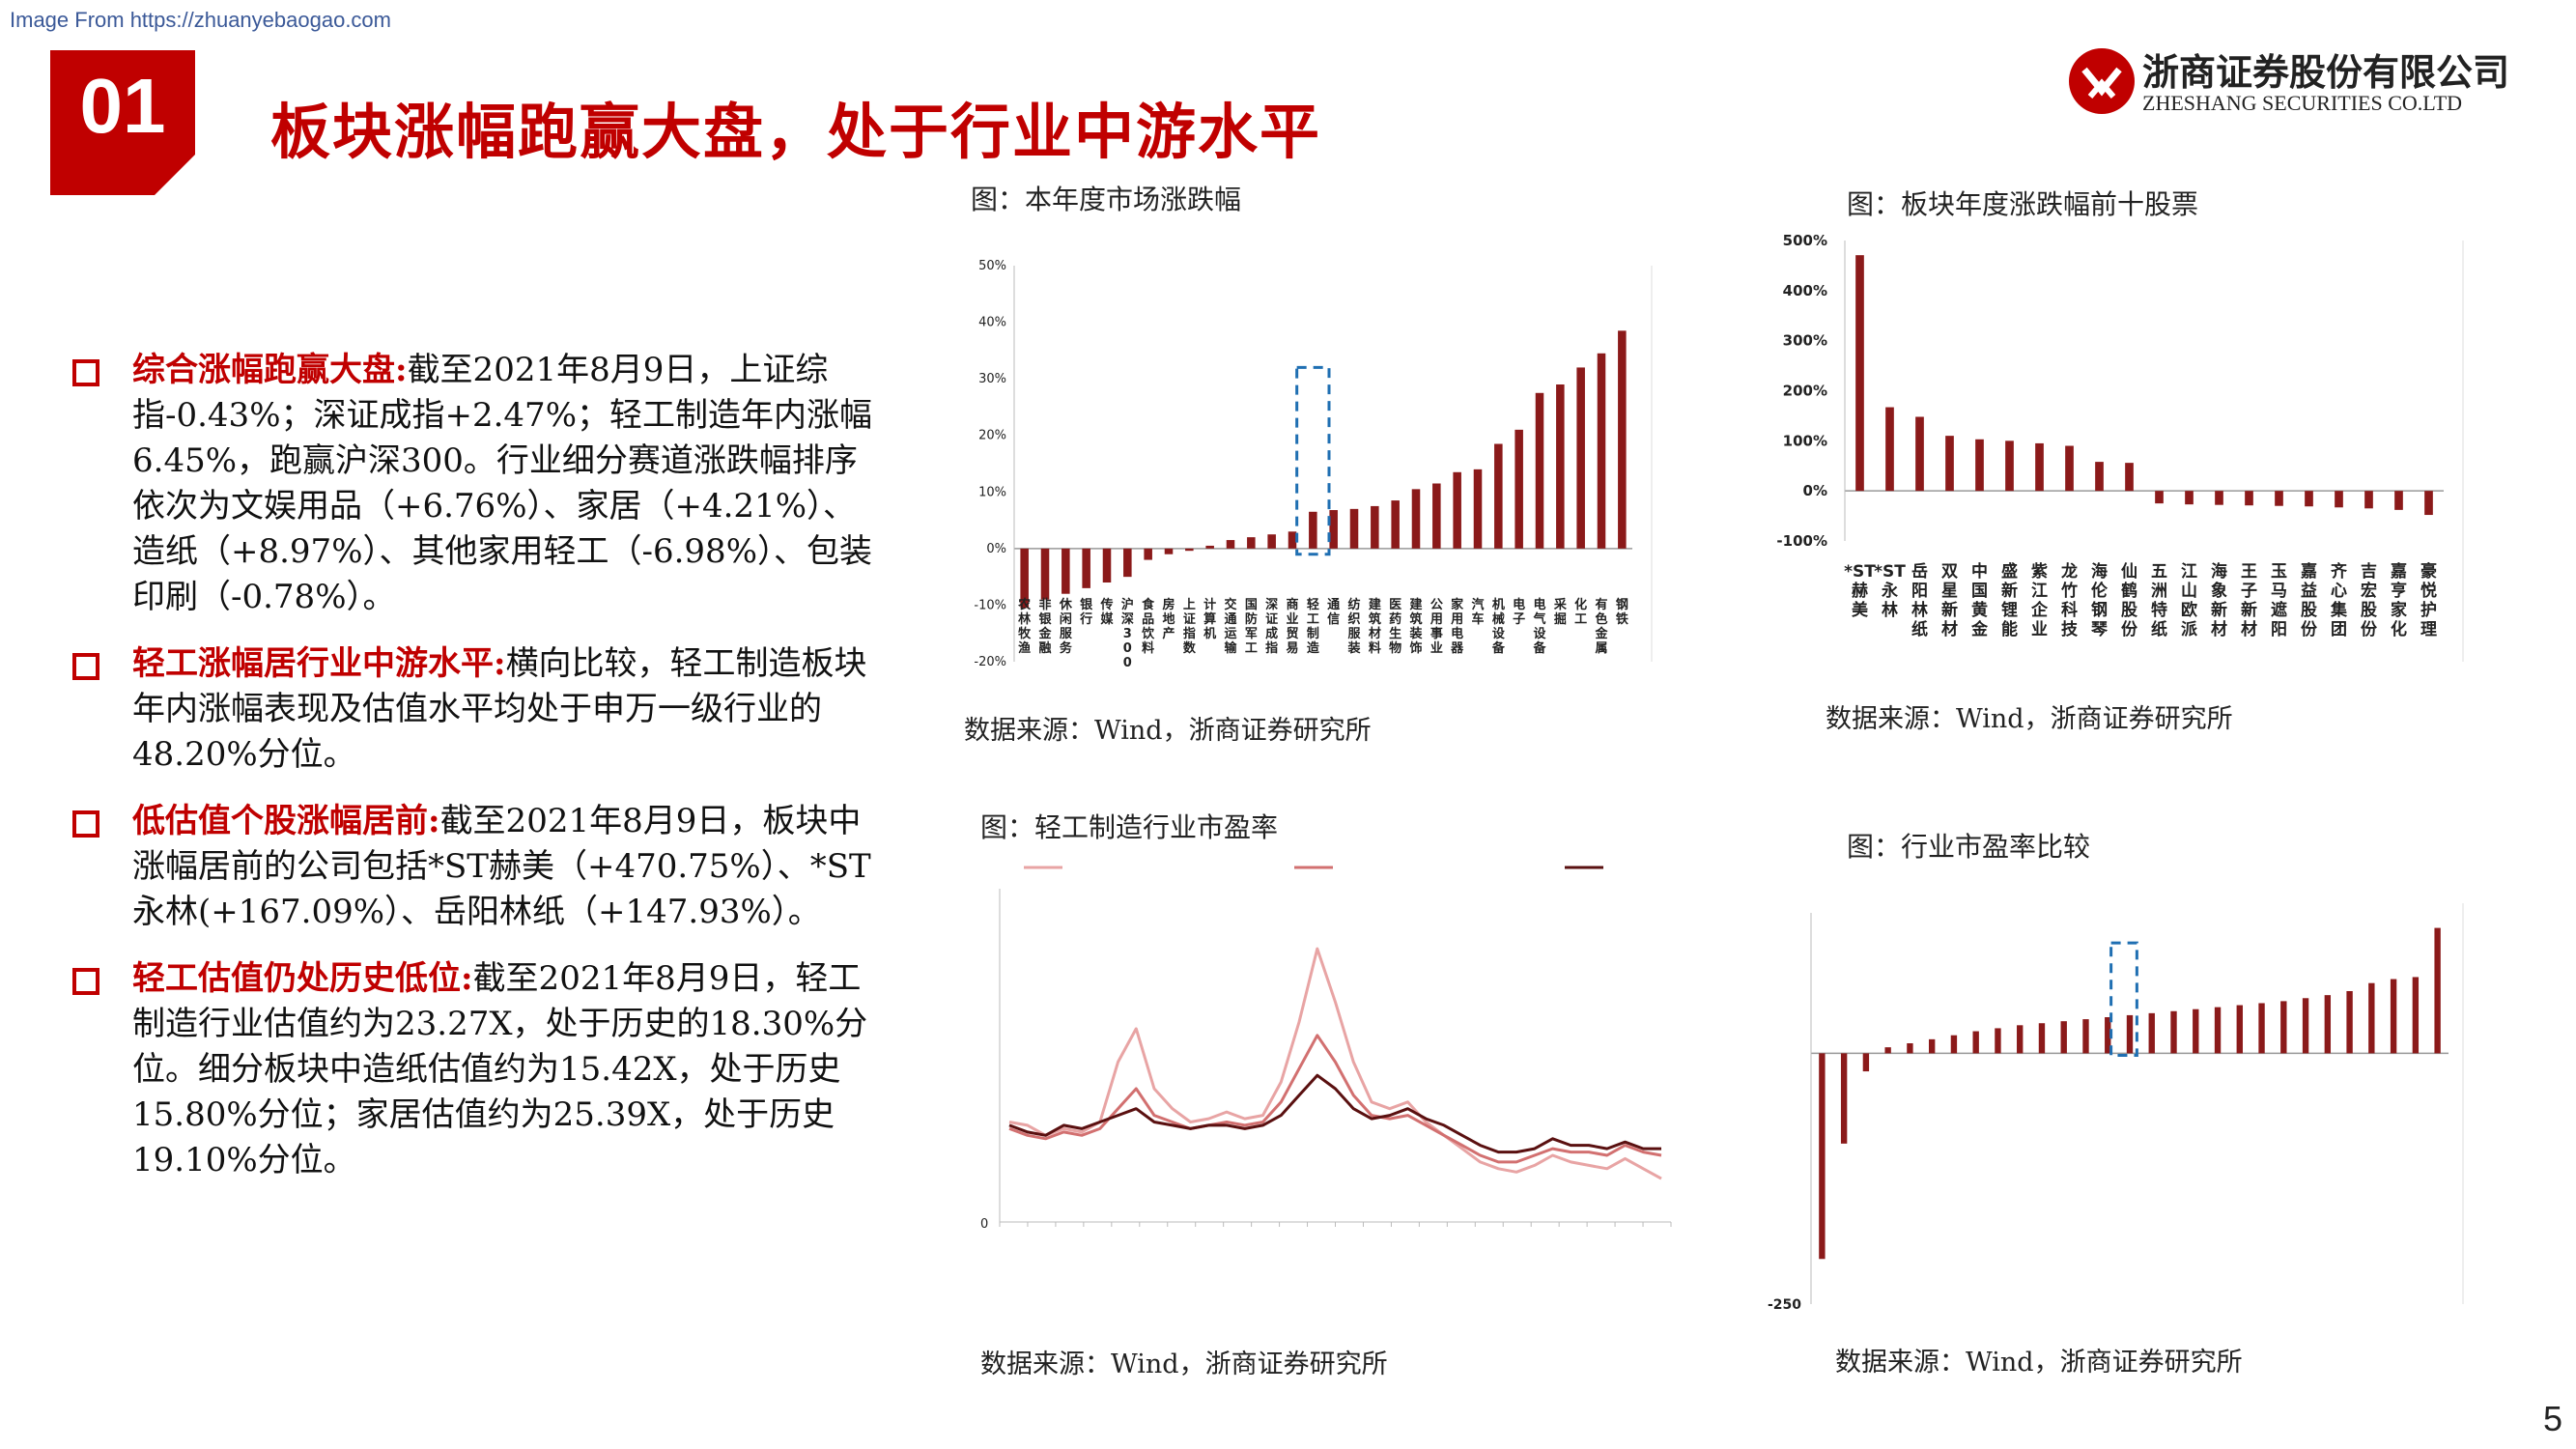 The image size is (2576, 1449). What do you see at coordinates (992, 379) in the screenshot?
I see `y-tick-label: 30%` at bounding box center [992, 379].